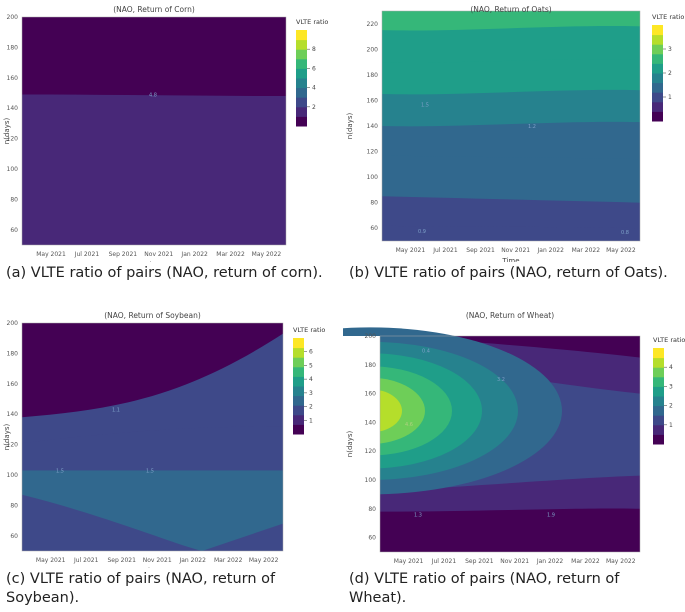 This screenshot has width=685, height=612. I want to click on contour-label: 1.1, so click(116, 411).